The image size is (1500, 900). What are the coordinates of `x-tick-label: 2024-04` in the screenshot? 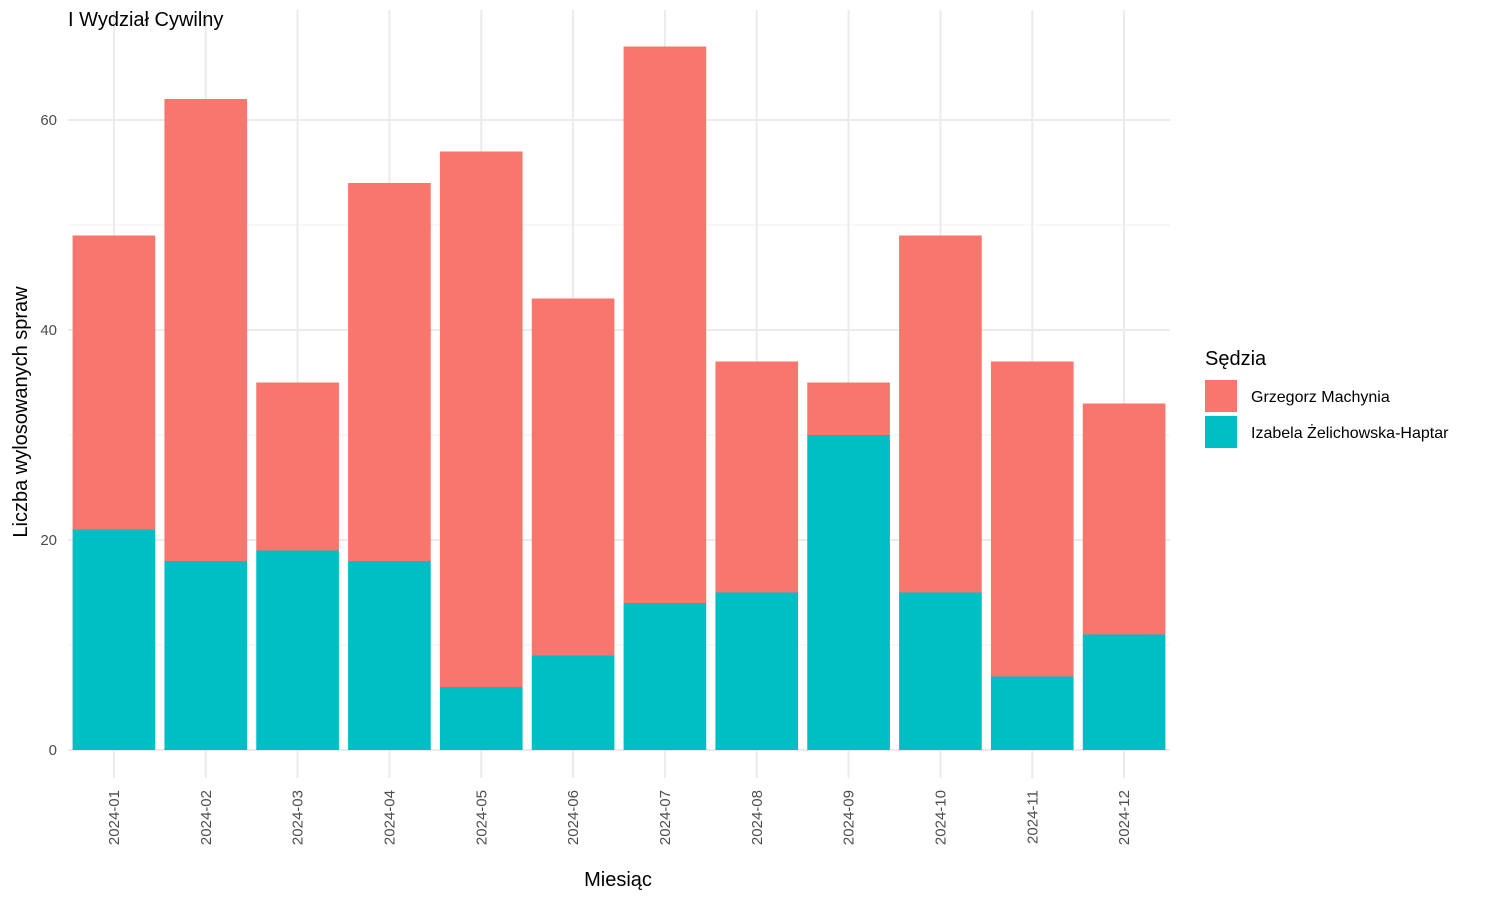 It's located at (389, 817).